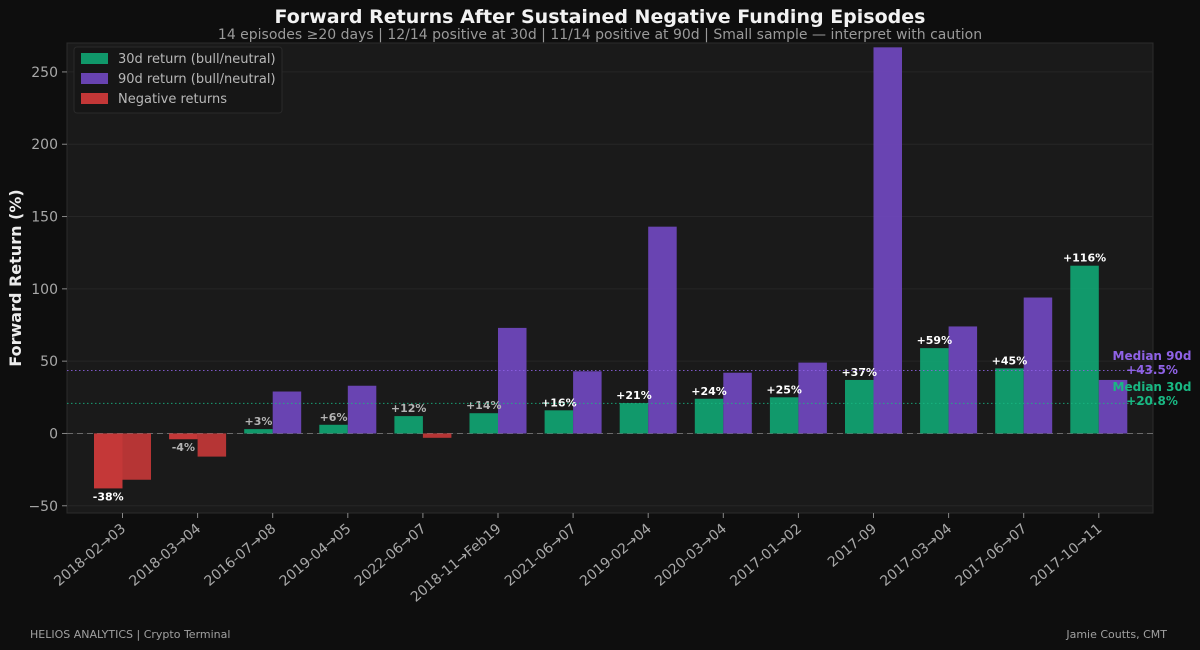 This screenshot has height=650, width=1200. Describe the element at coordinates (1116, 634) in the screenshot. I see `footer-author: Jamie Coutts, CMT` at that location.